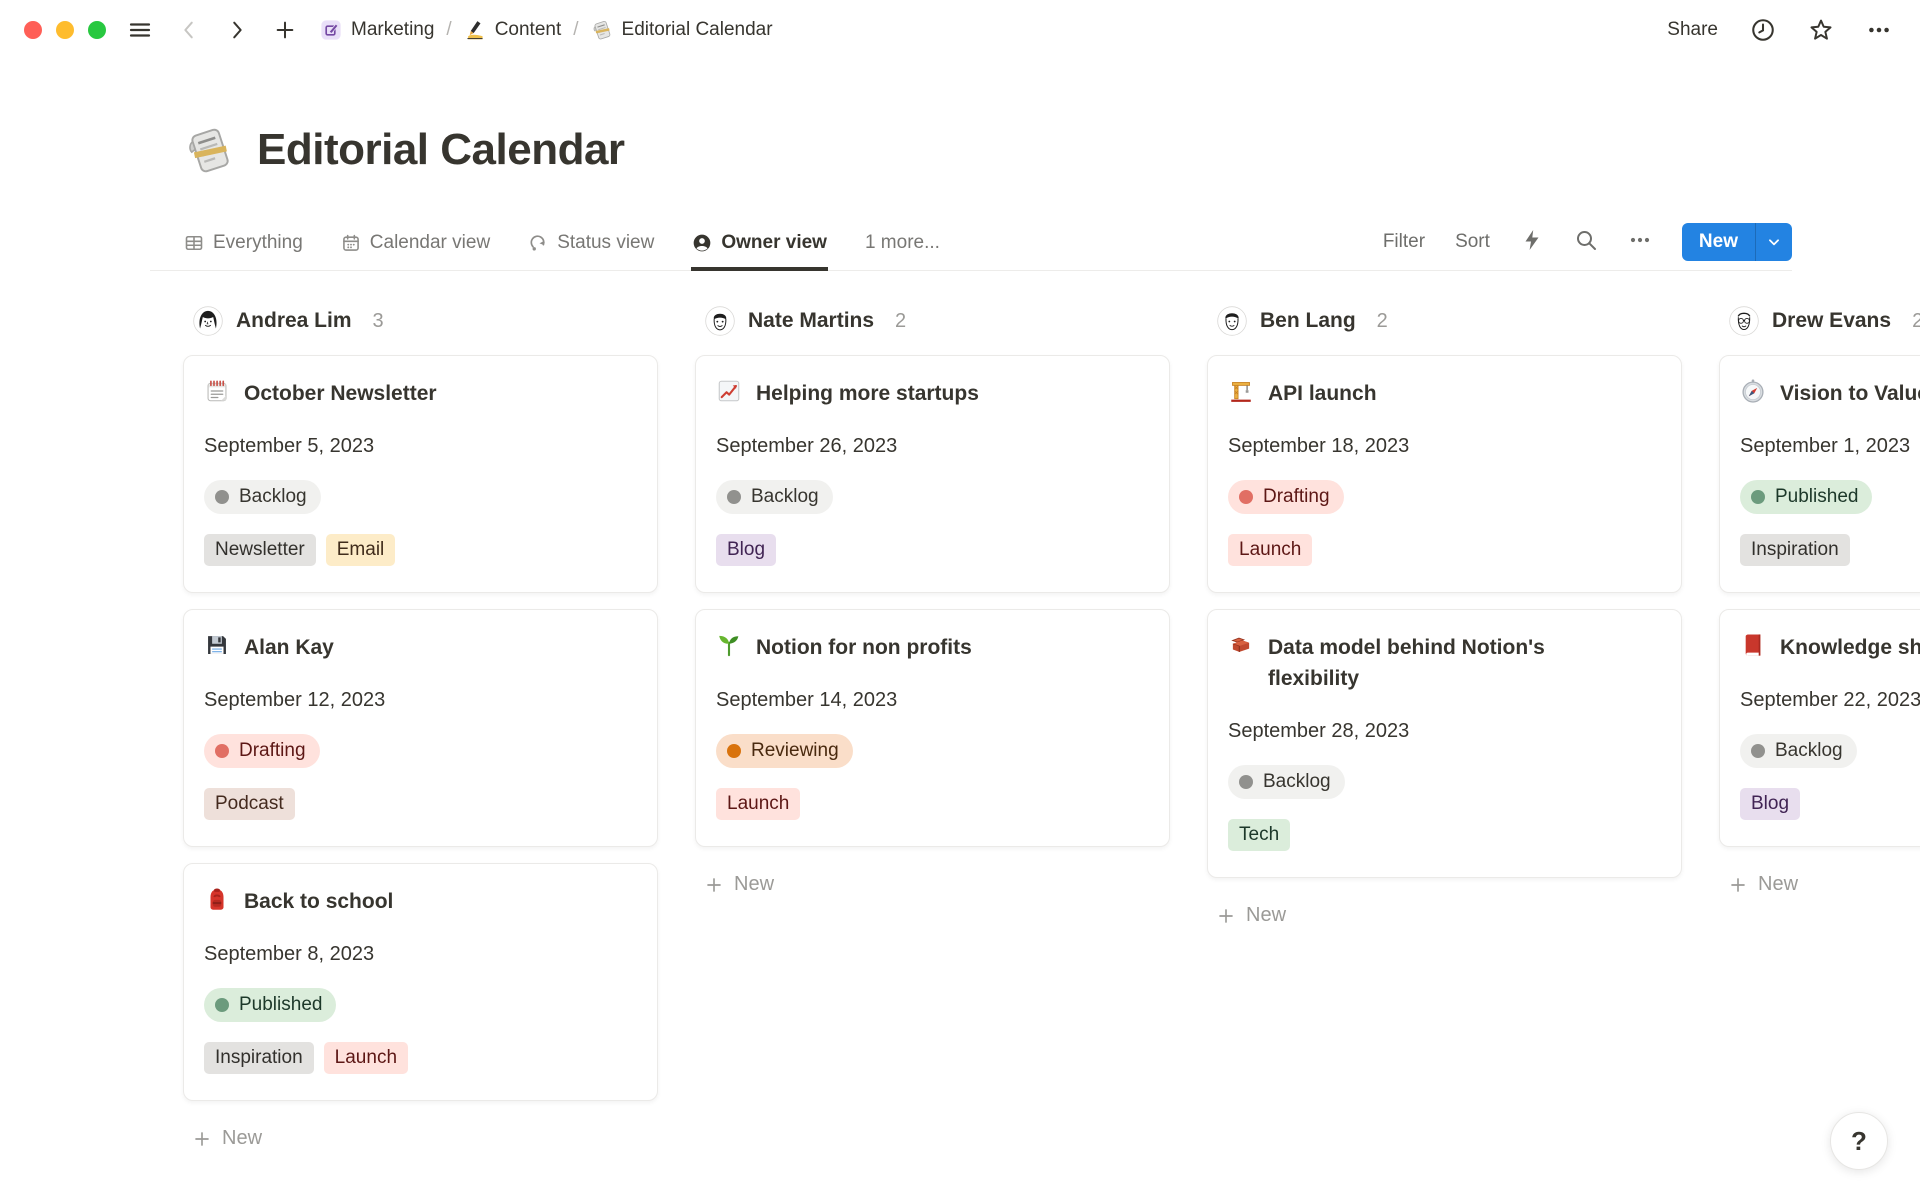  Describe the element at coordinates (1444, 321) in the screenshot. I see `column-header: Ben Lang 2` at that location.